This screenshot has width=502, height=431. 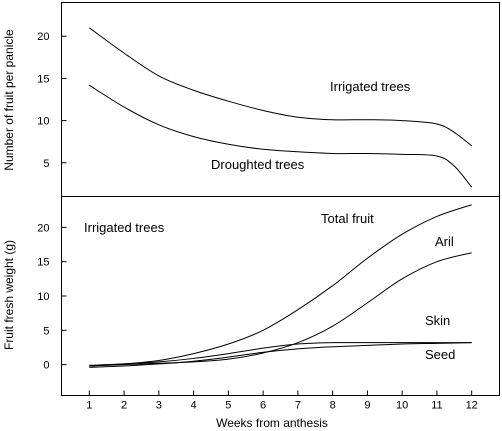 What do you see at coordinates (46, 164) in the screenshot?
I see `panel1-y-tick-label-5: 5` at bounding box center [46, 164].